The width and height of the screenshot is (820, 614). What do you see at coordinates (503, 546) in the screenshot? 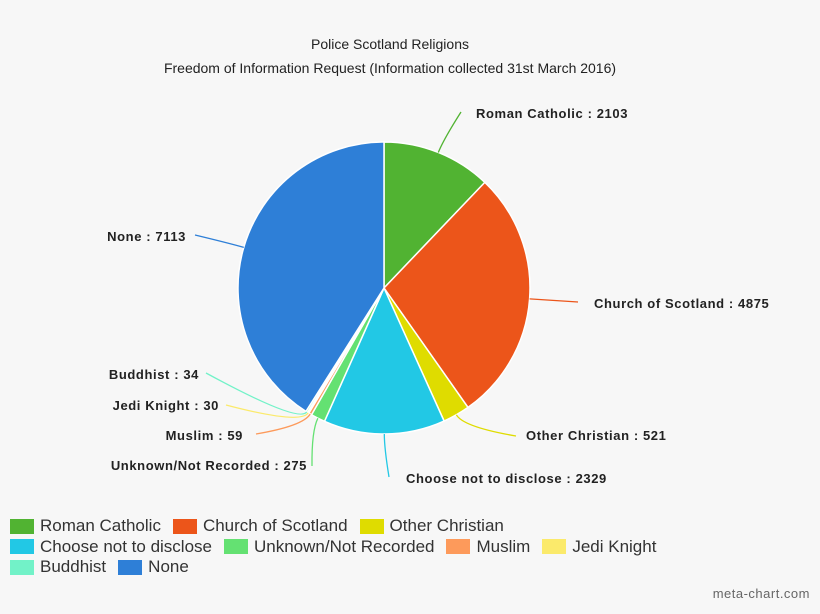
I see `legend-label: Muslim` at bounding box center [503, 546].